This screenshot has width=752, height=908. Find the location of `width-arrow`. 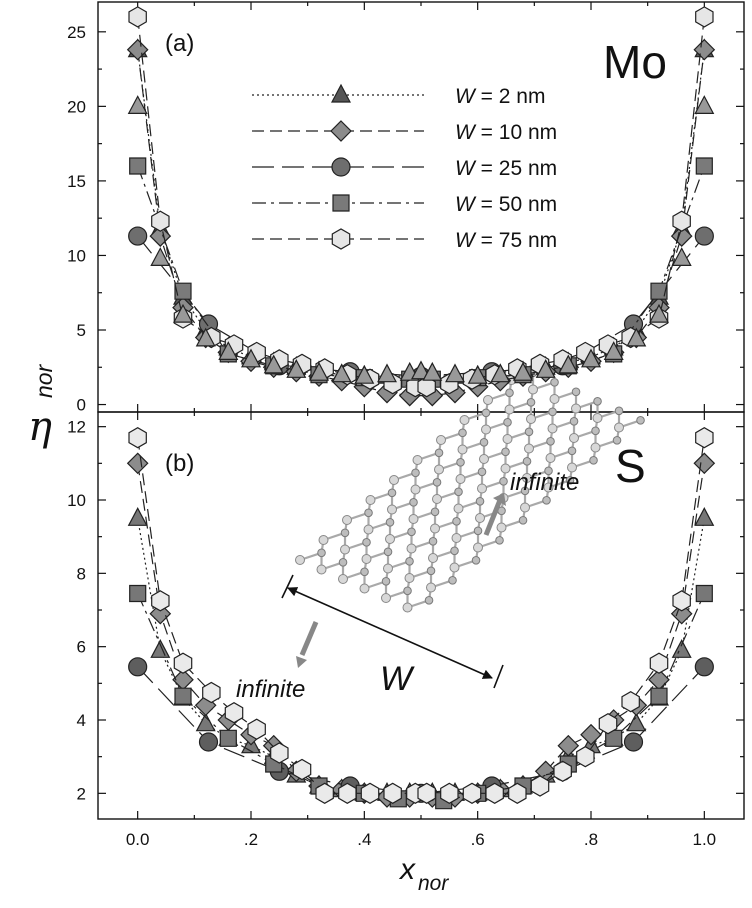

width-arrow is located at coordinates (390, 633).